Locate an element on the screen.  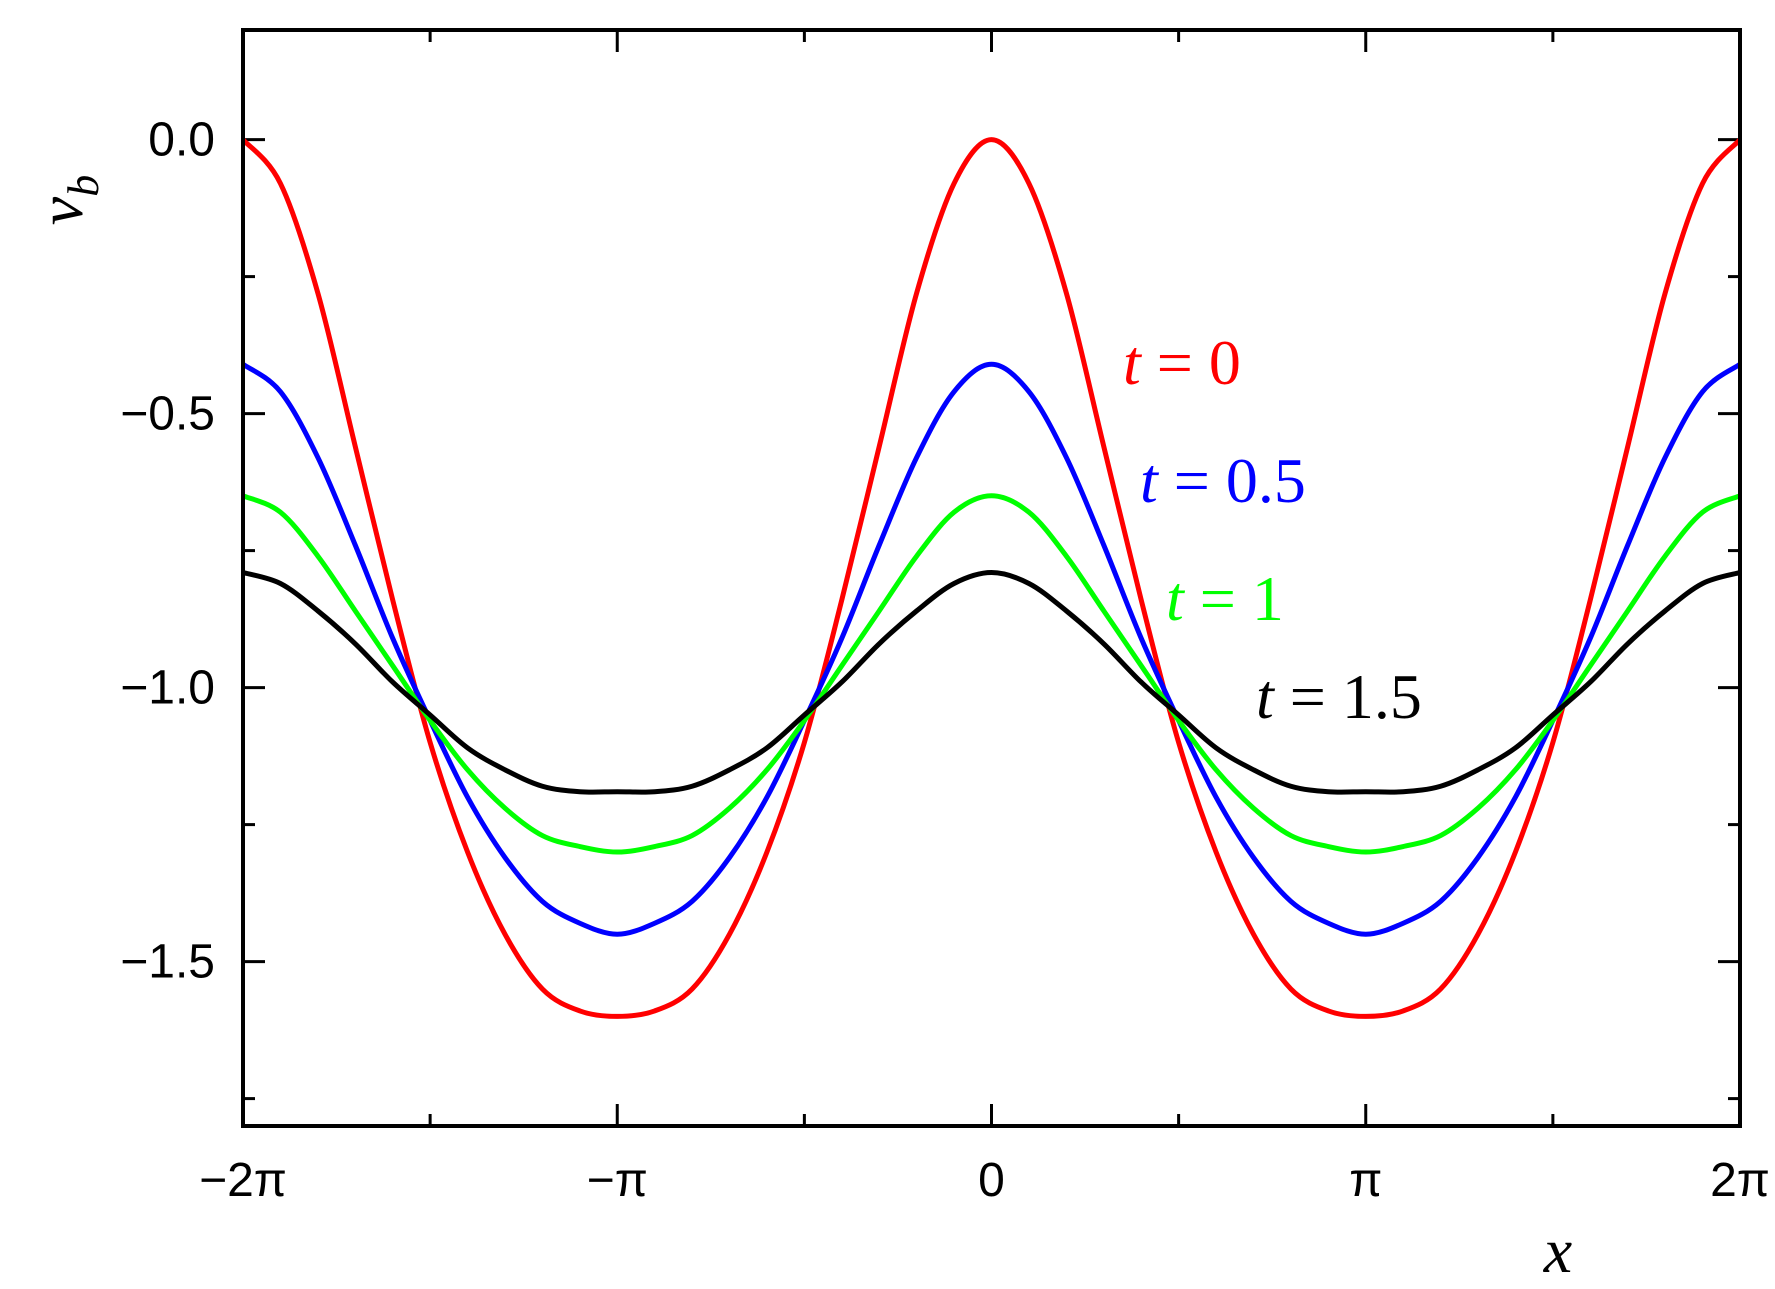
series-label-3: t = 1.5 is located at coordinates (1339, 696).